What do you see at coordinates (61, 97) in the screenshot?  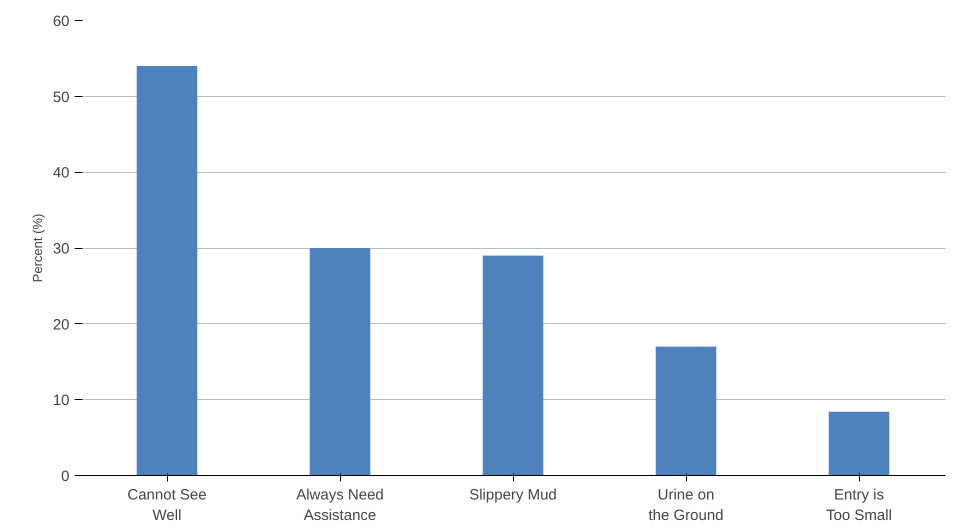 I see `y-tick-label: 50` at bounding box center [61, 97].